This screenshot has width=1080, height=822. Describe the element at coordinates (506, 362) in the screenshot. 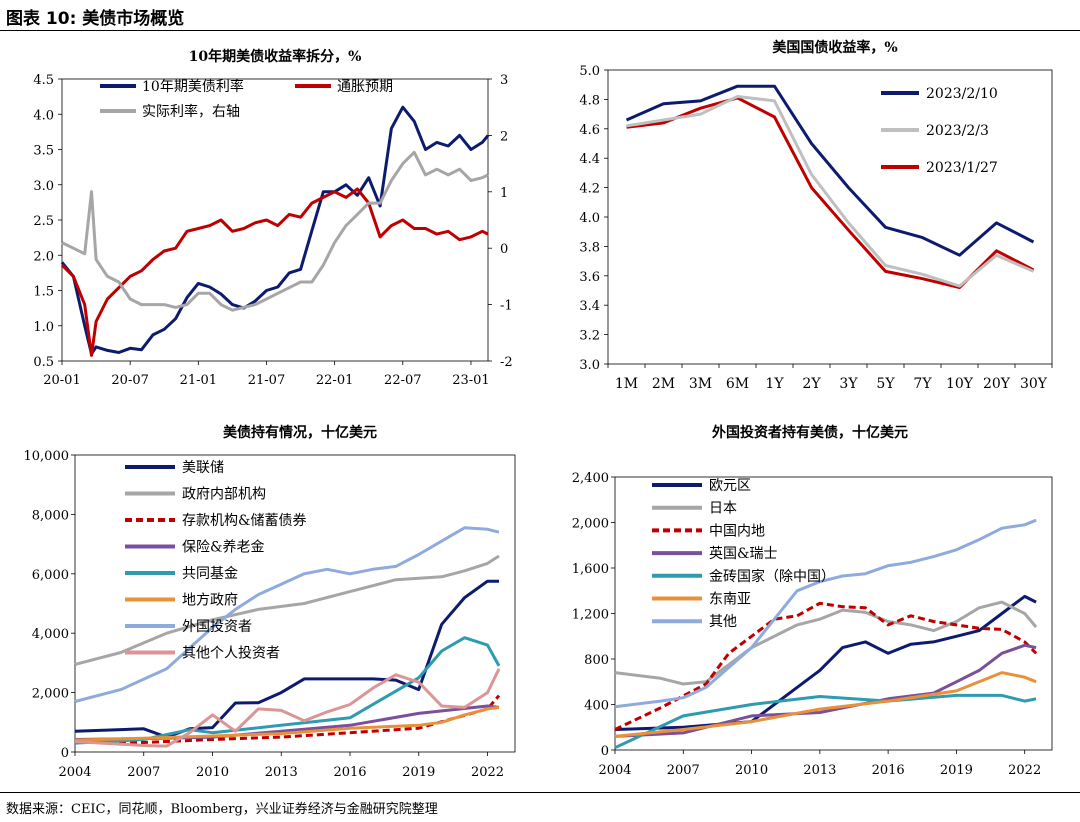

I see `y2-tick-label: -2` at that location.